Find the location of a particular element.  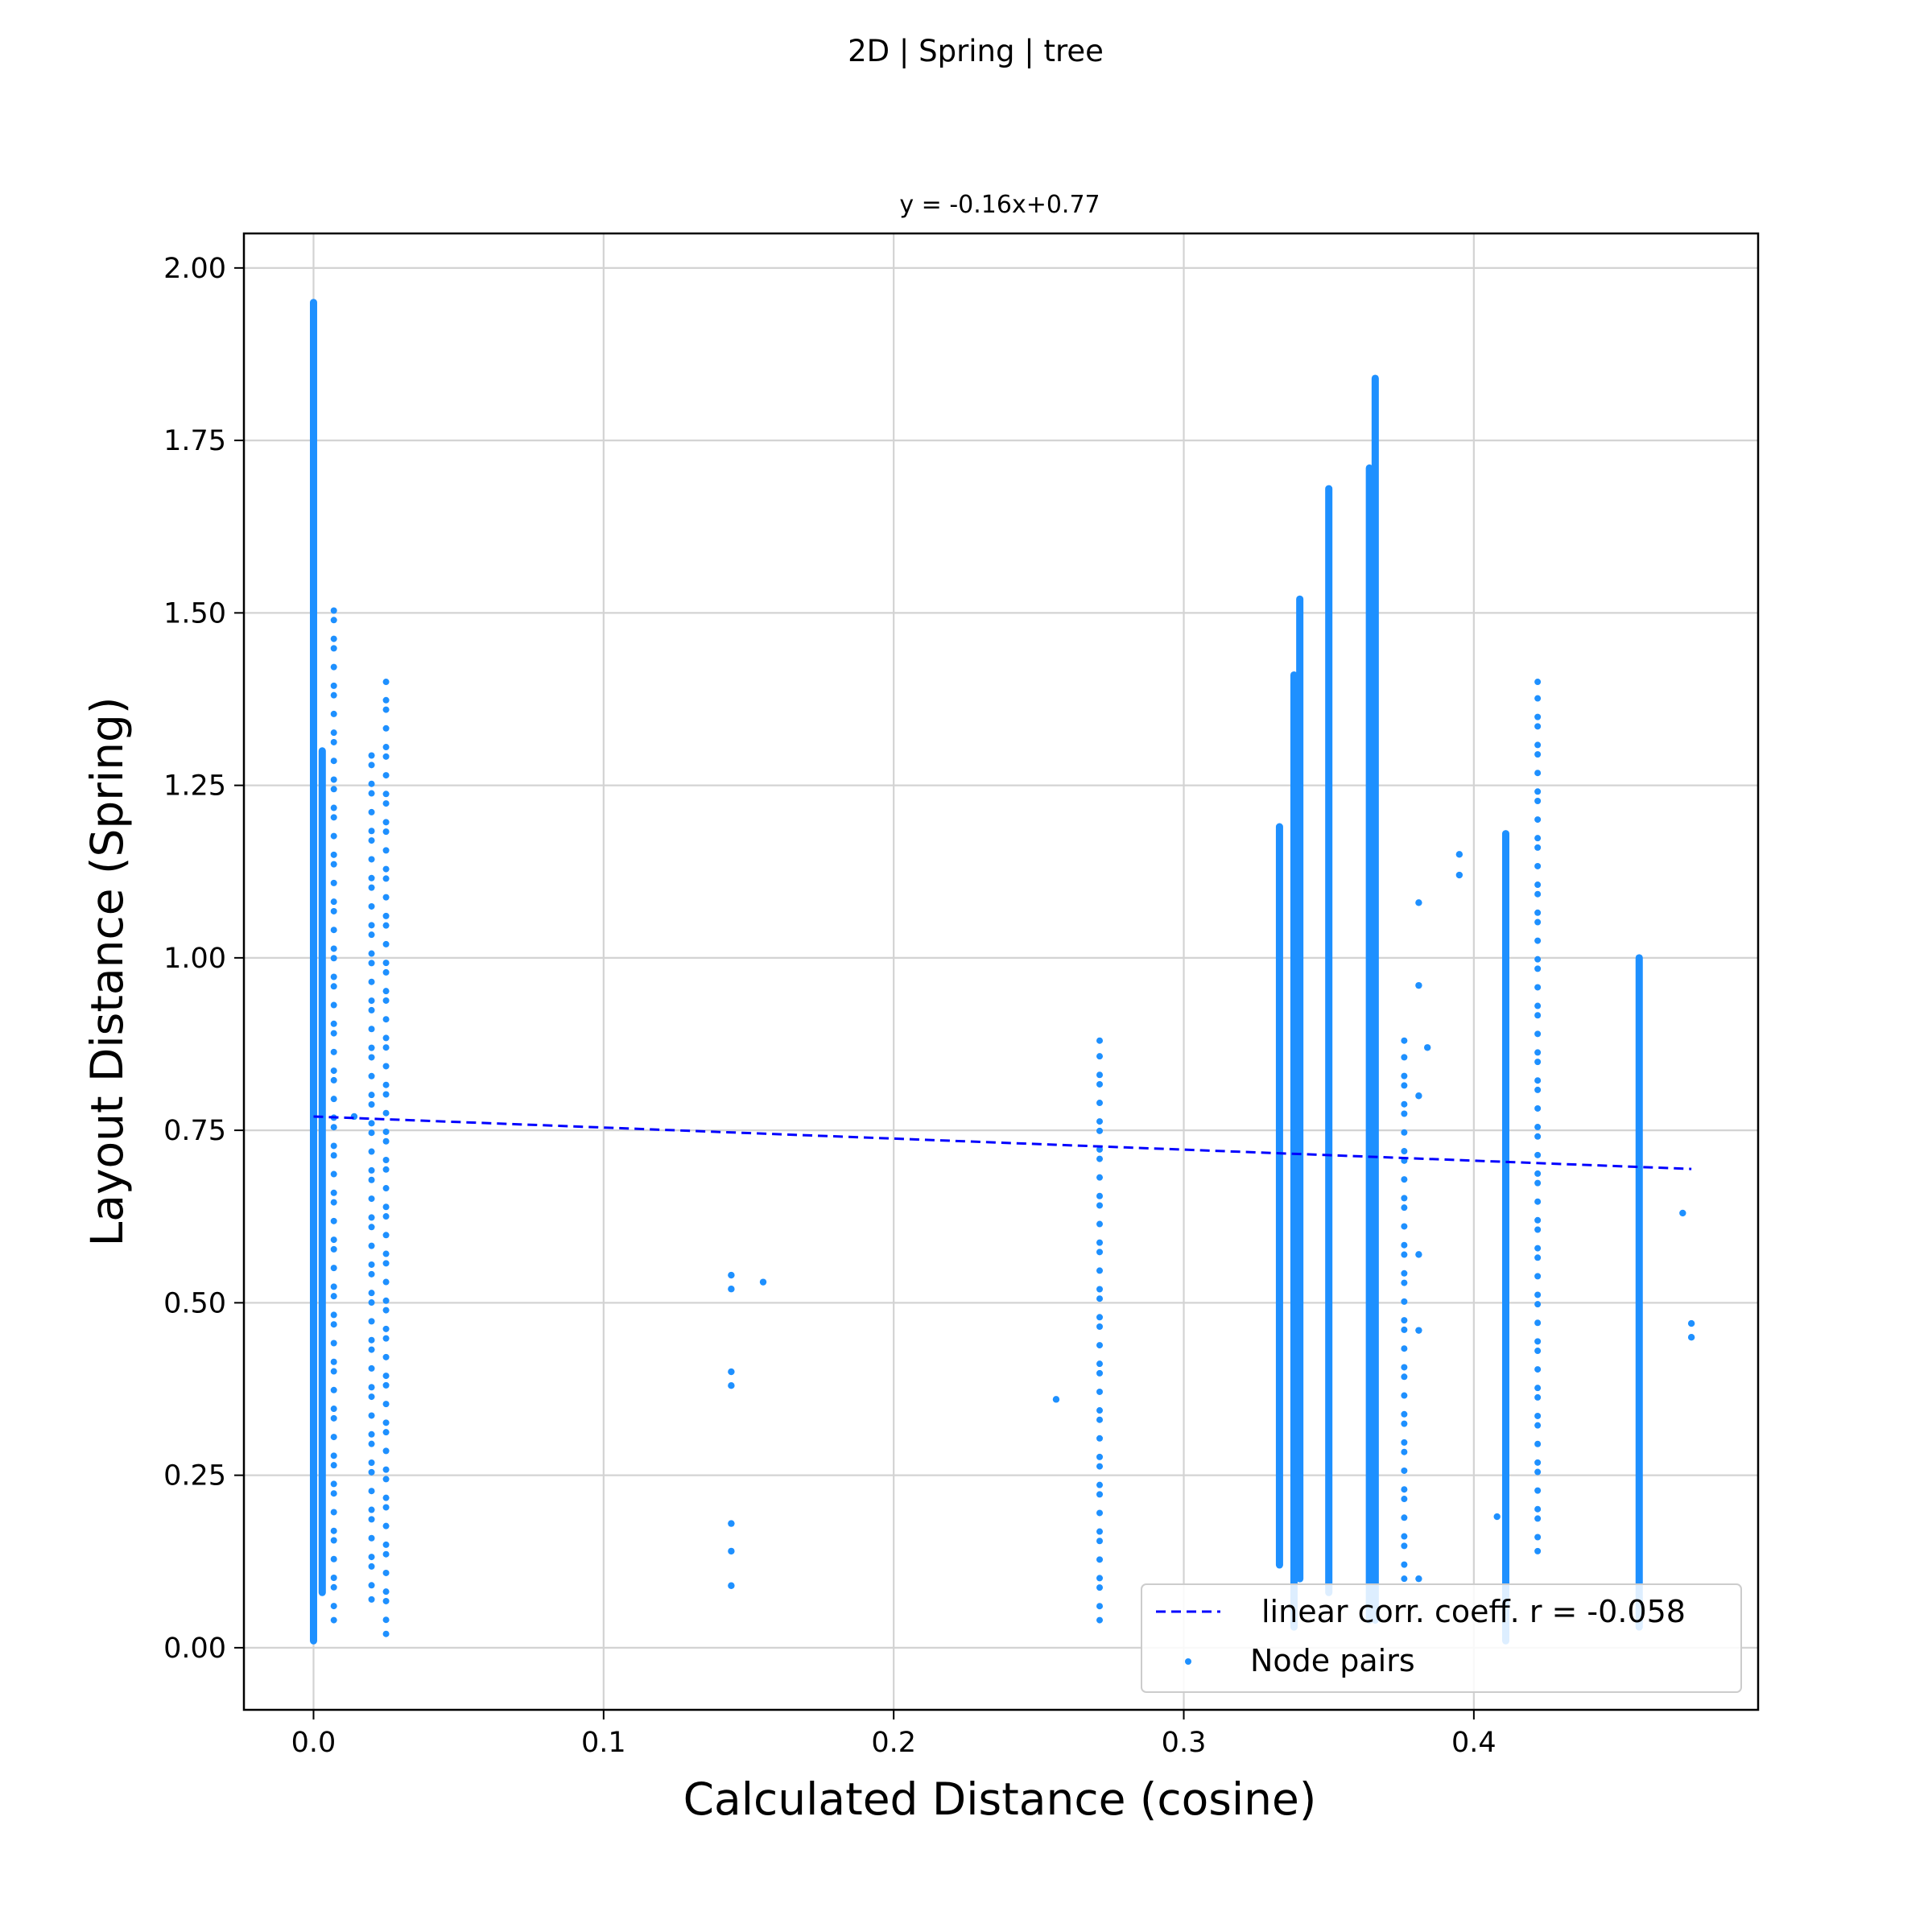

y-tick-label: 1.75 is located at coordinates (194, 441).